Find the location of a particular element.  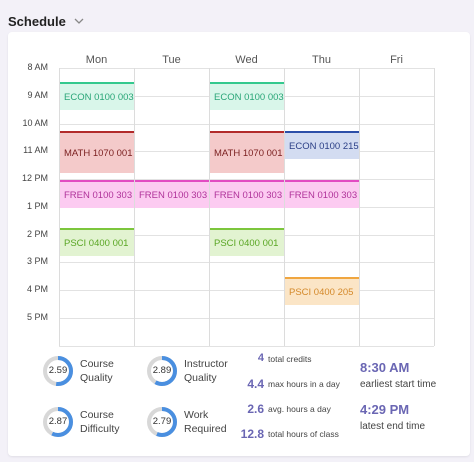

rating-label: Instructor Quality is located at coordinates (206, 371).